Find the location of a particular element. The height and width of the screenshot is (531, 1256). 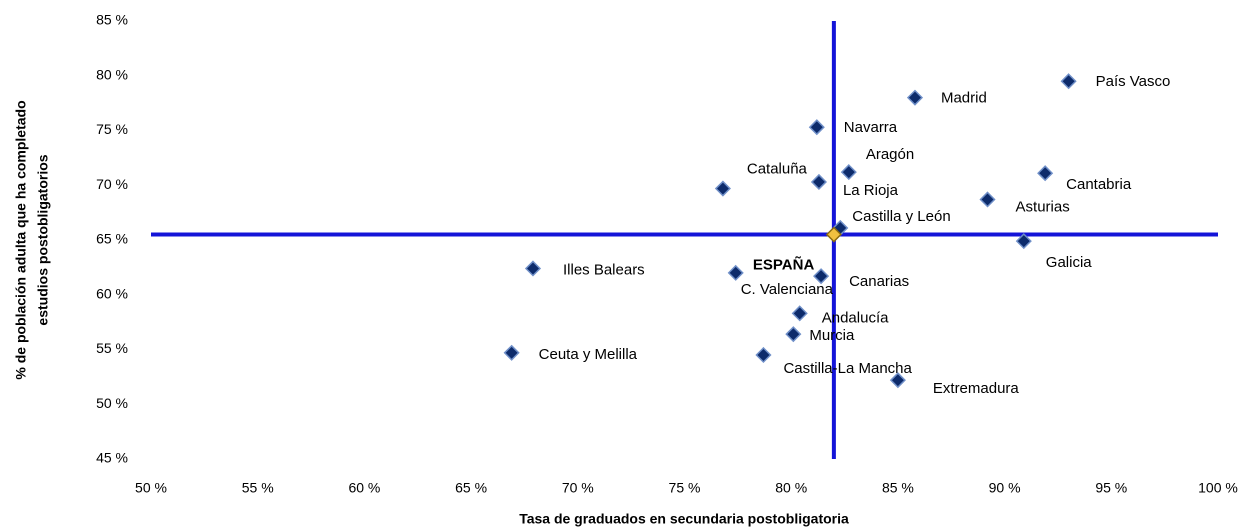

x-tick-label: 50 % is located at coordinates (151, 488).